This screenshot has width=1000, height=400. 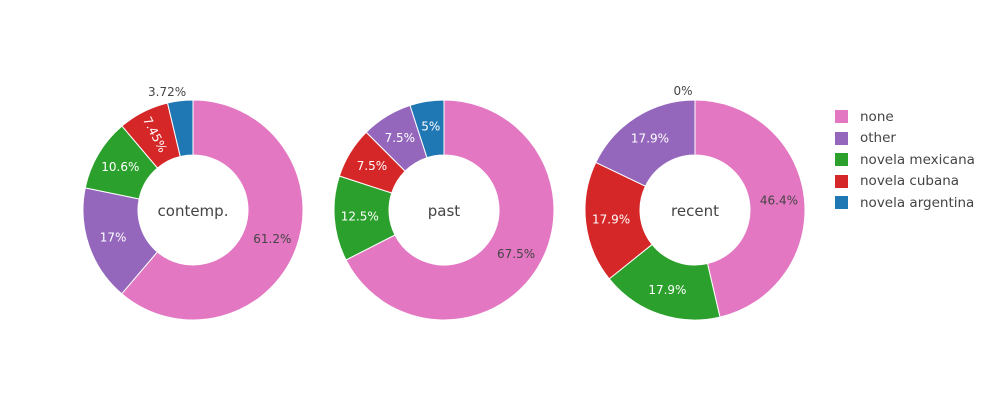 I want to click on legend-label: novela cubana, so click(x=910, y=181).